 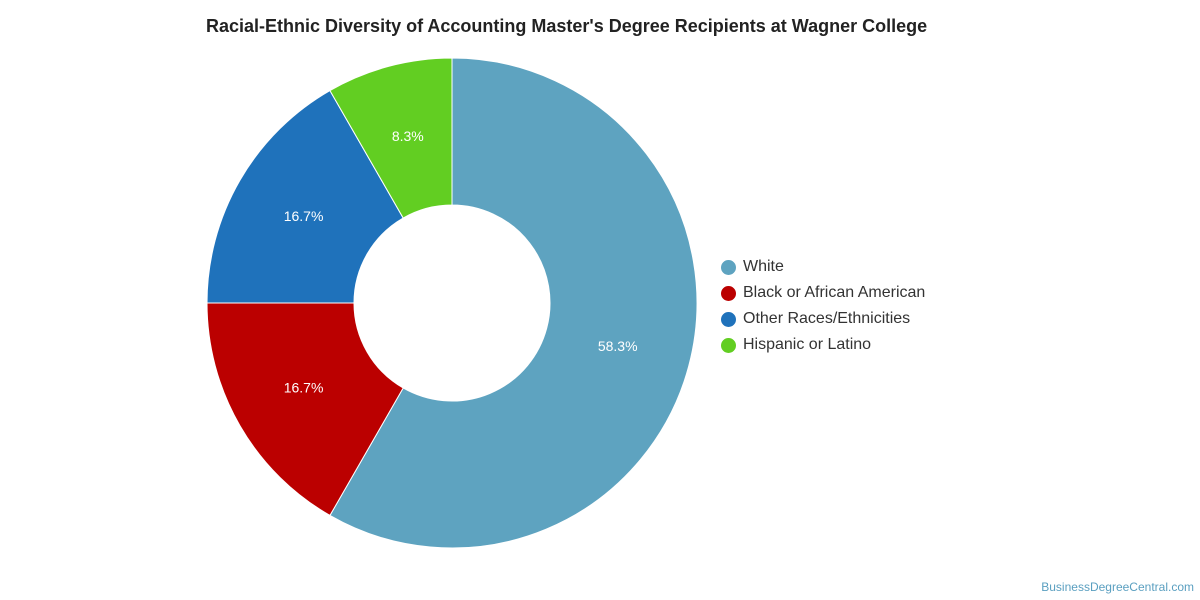 I want to click on slice-label-other-races-ethnicities: 16.7%, so click(x=304, y=216).